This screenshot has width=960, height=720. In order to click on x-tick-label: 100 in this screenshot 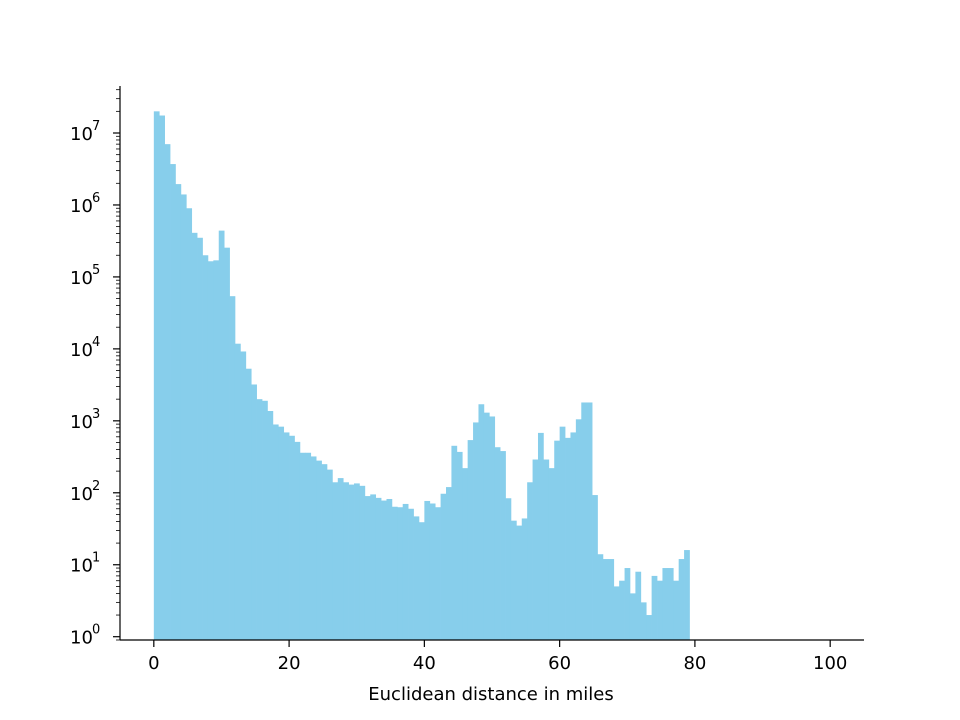, I will do `click(830, 663)`.